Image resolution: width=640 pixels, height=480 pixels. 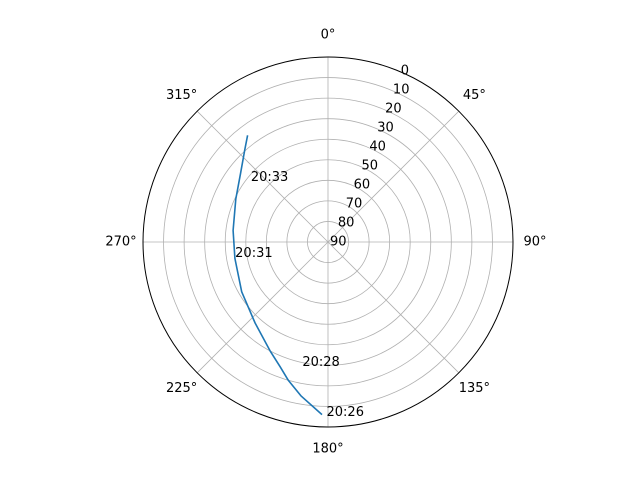 What do you see at coordinates (393, 109) in the screenshot?
I see `radial-tick-label: 20` at bounding box center [393, 109].